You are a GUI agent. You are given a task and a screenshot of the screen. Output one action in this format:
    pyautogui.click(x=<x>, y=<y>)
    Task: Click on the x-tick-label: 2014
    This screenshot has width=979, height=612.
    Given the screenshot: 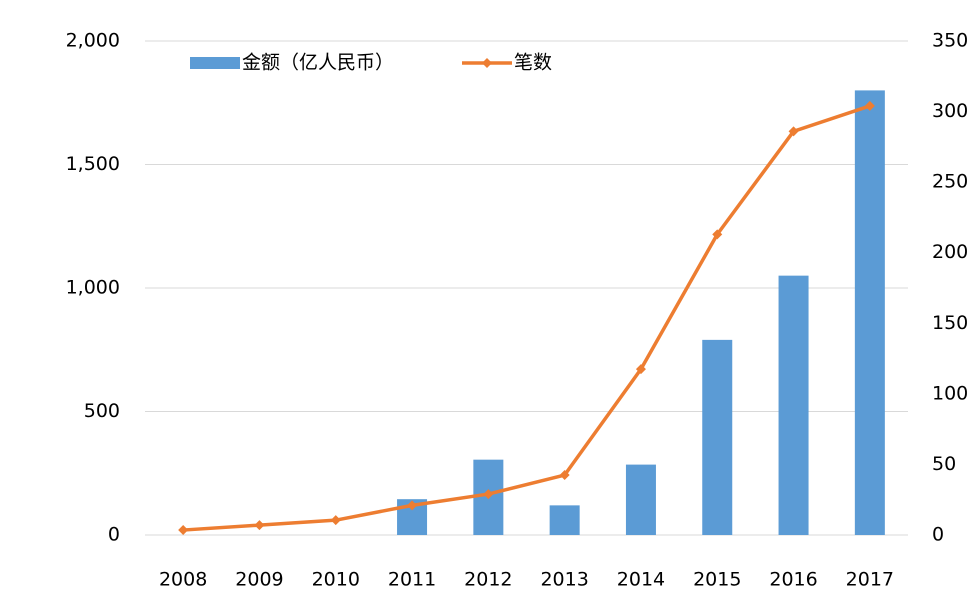 What is the action you would take?
    pyautogui.click(x=641, y=580)
    